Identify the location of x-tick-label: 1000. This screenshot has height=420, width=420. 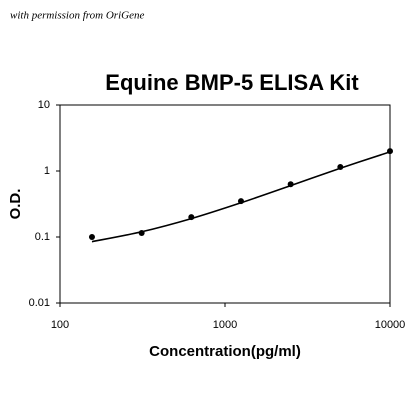
(225, 325).